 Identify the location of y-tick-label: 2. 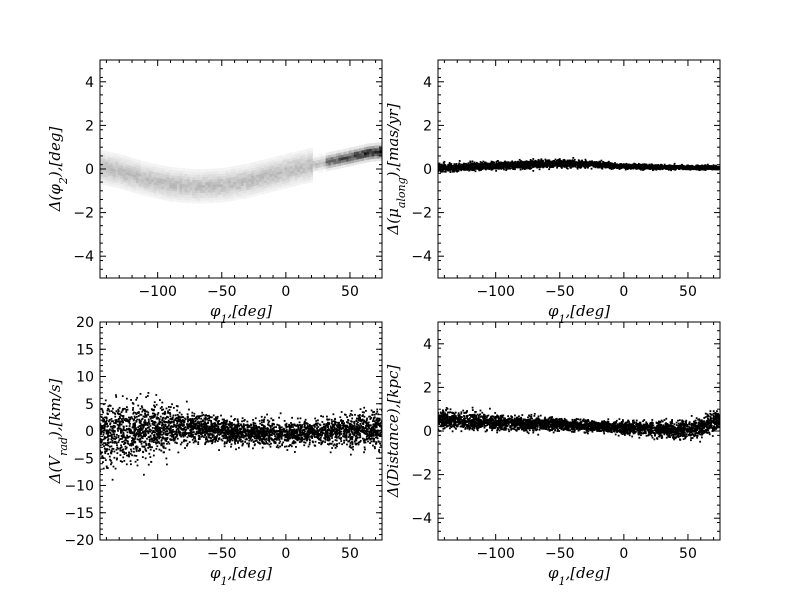
(427, 126).